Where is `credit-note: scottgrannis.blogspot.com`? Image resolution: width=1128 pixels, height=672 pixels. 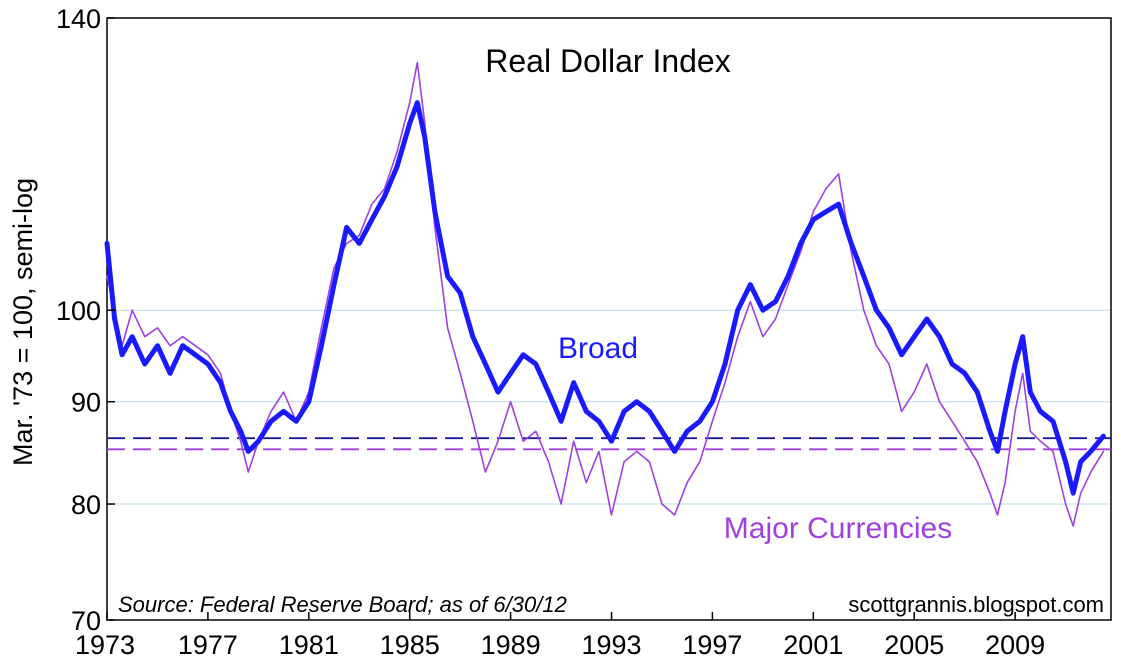
credit-note: scottgrannis.blogspot.com is located at coordinates (976, 604).